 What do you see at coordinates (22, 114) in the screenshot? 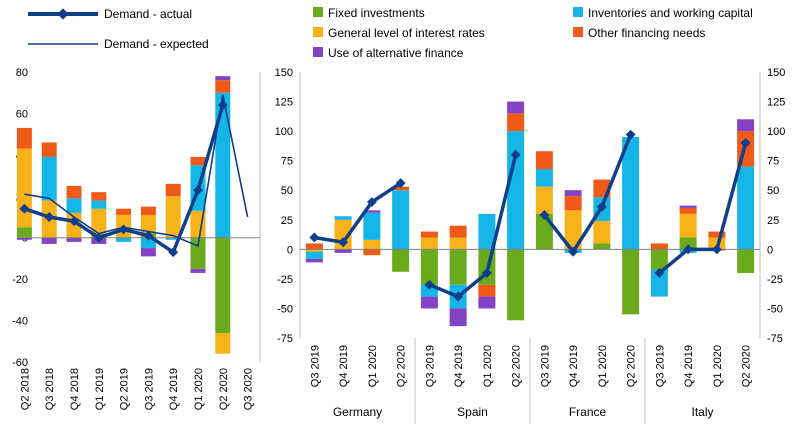
I see `left-y-tick-label: 60` at bounding box center [22, 114].